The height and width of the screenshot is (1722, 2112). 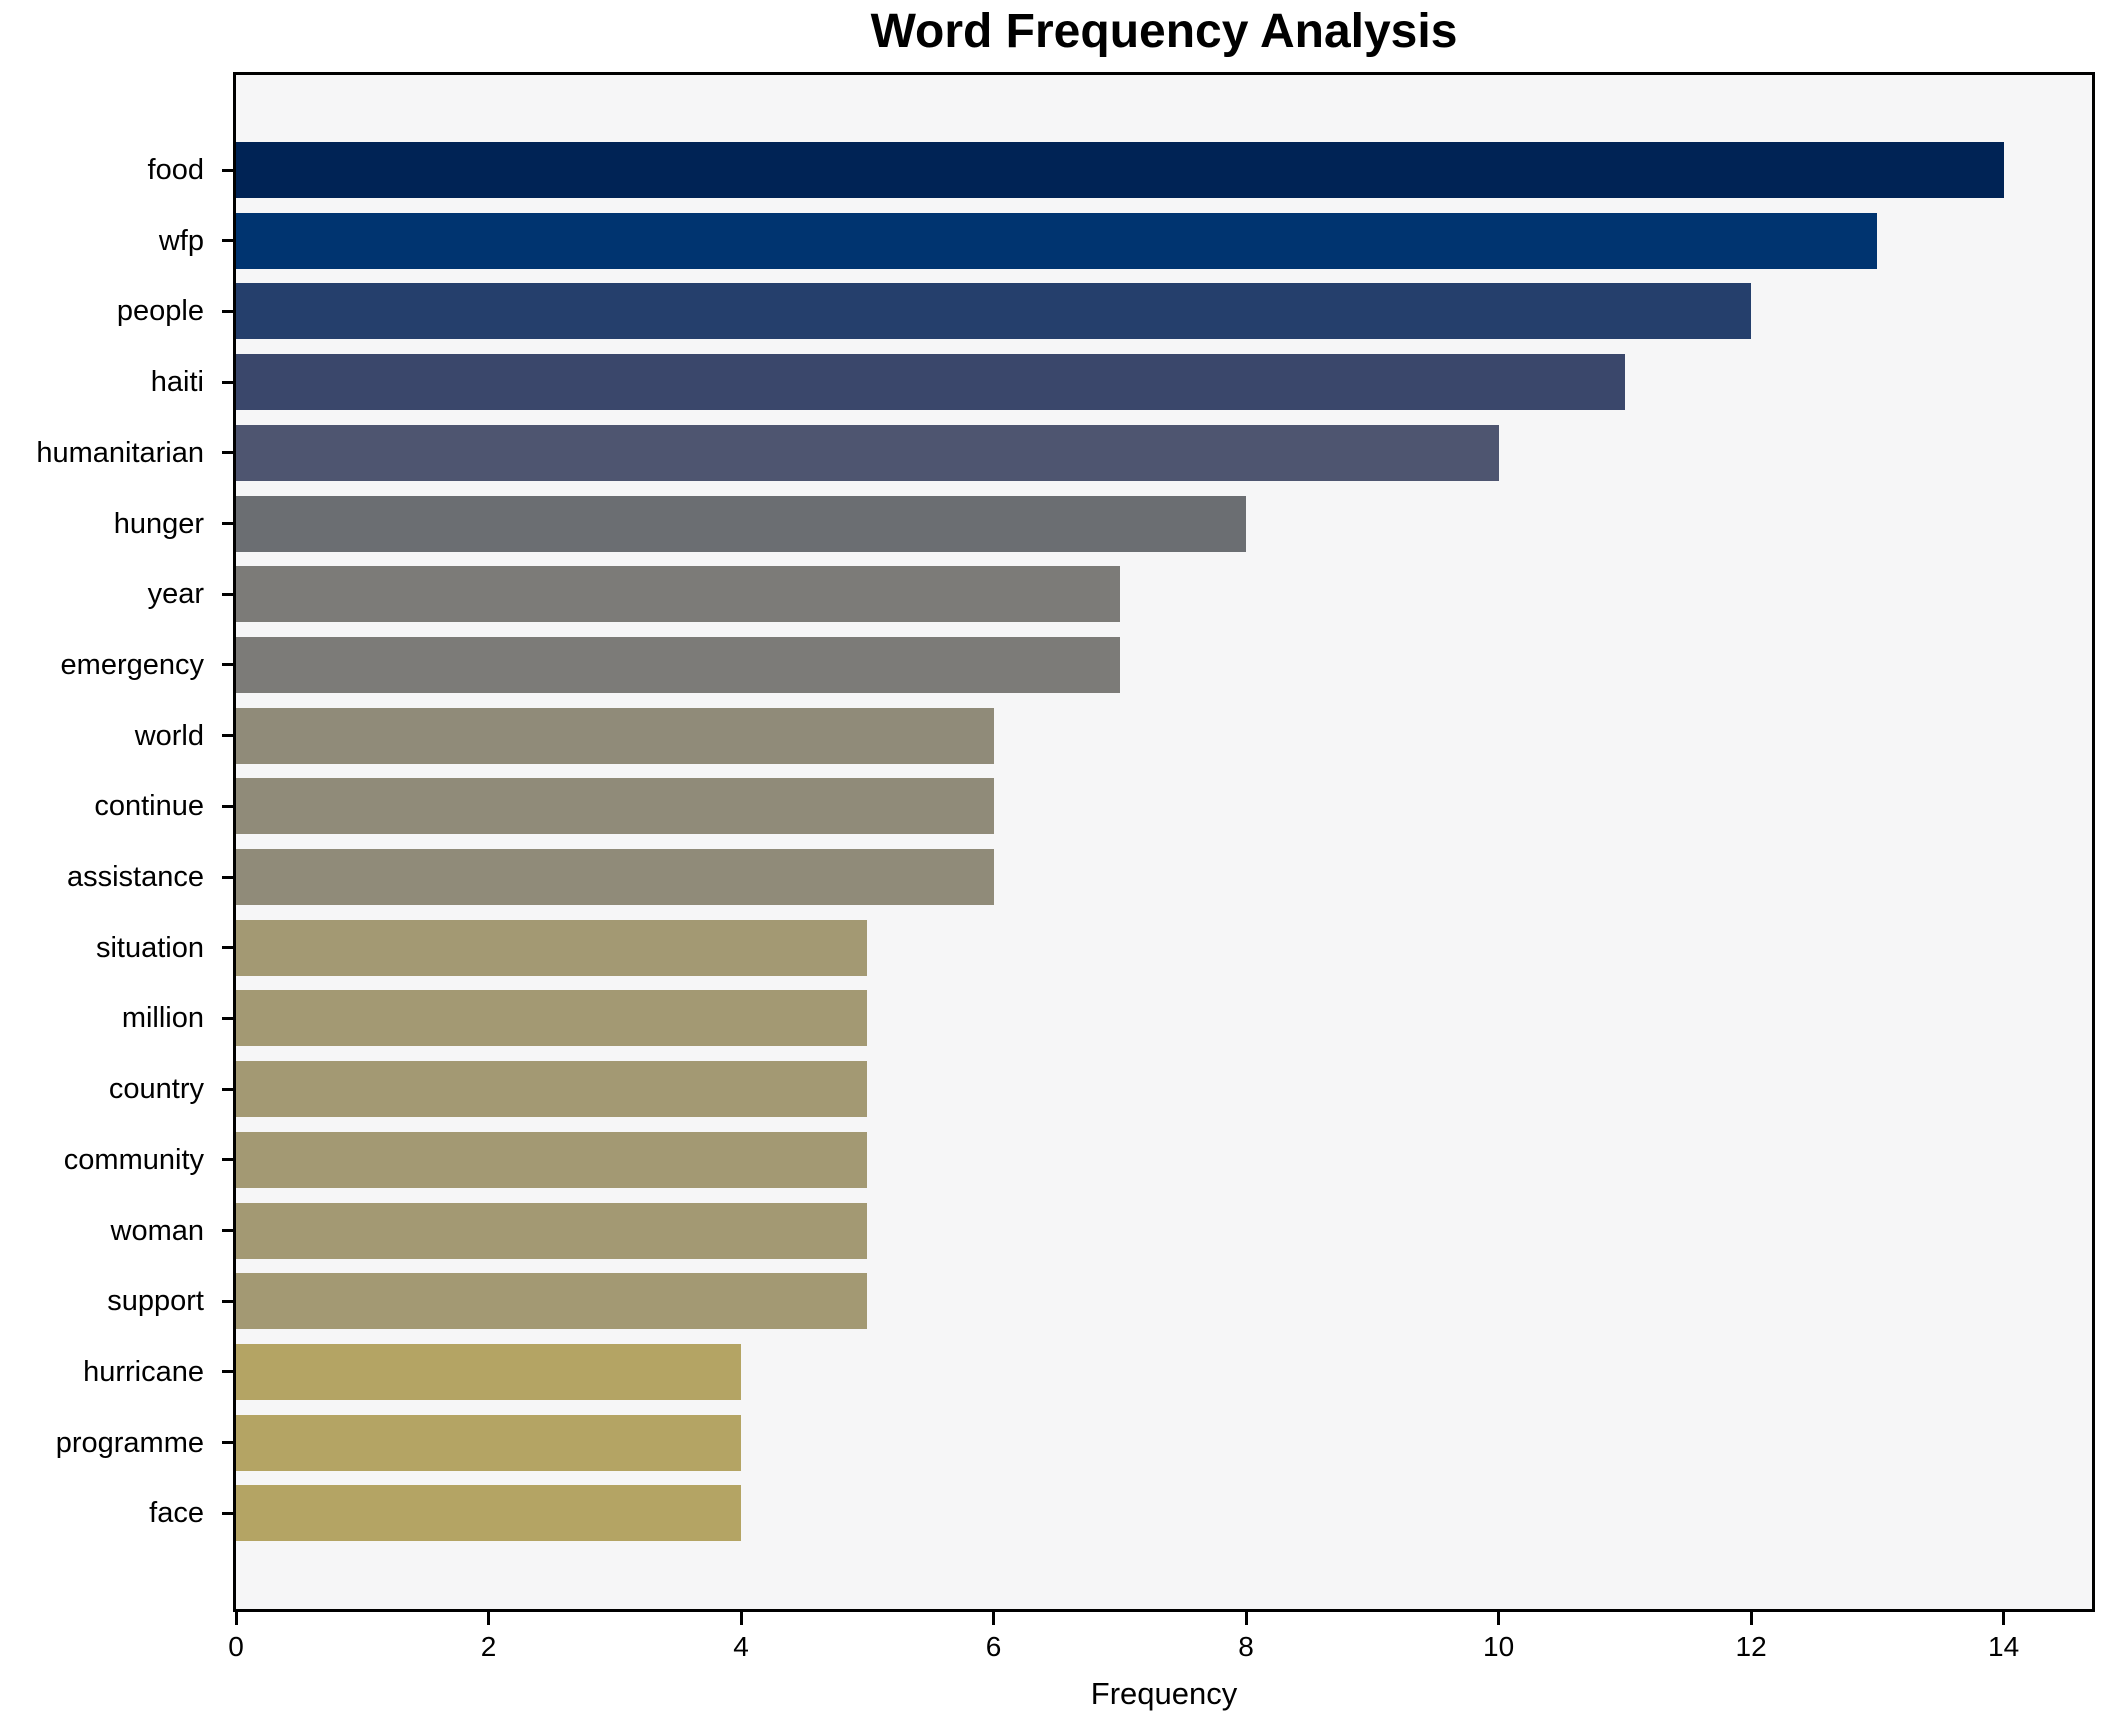 I want to click on bar-hurricane, so click(x=489, y=1371).